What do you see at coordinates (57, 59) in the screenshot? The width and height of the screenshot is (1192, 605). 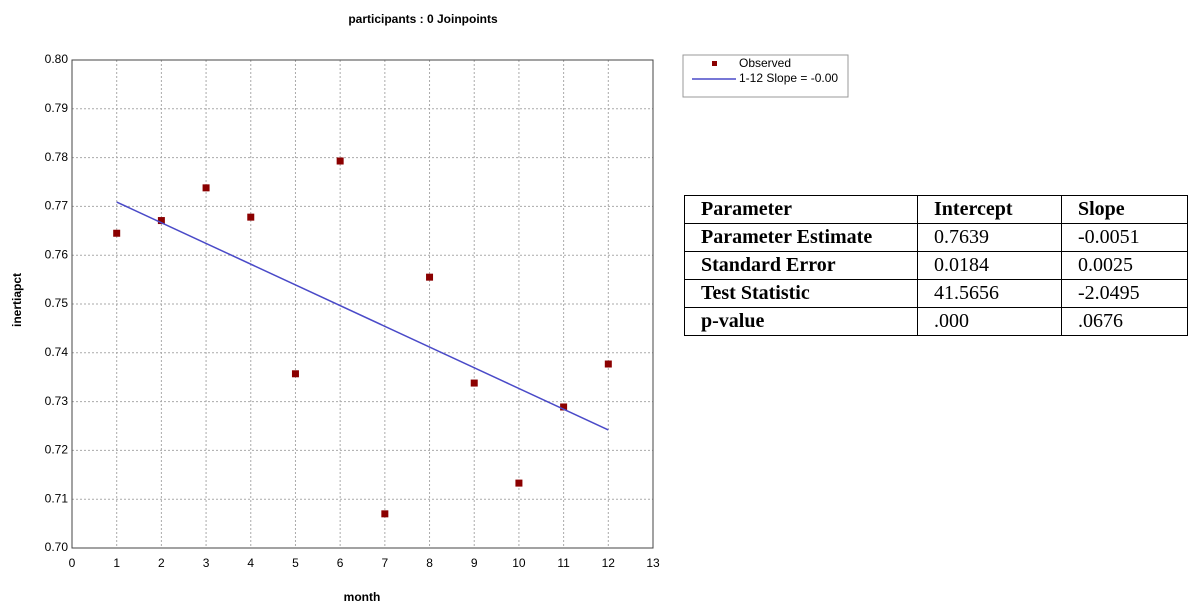 I see `y-tick-label: 0.80` at bounding box center [57, 59].